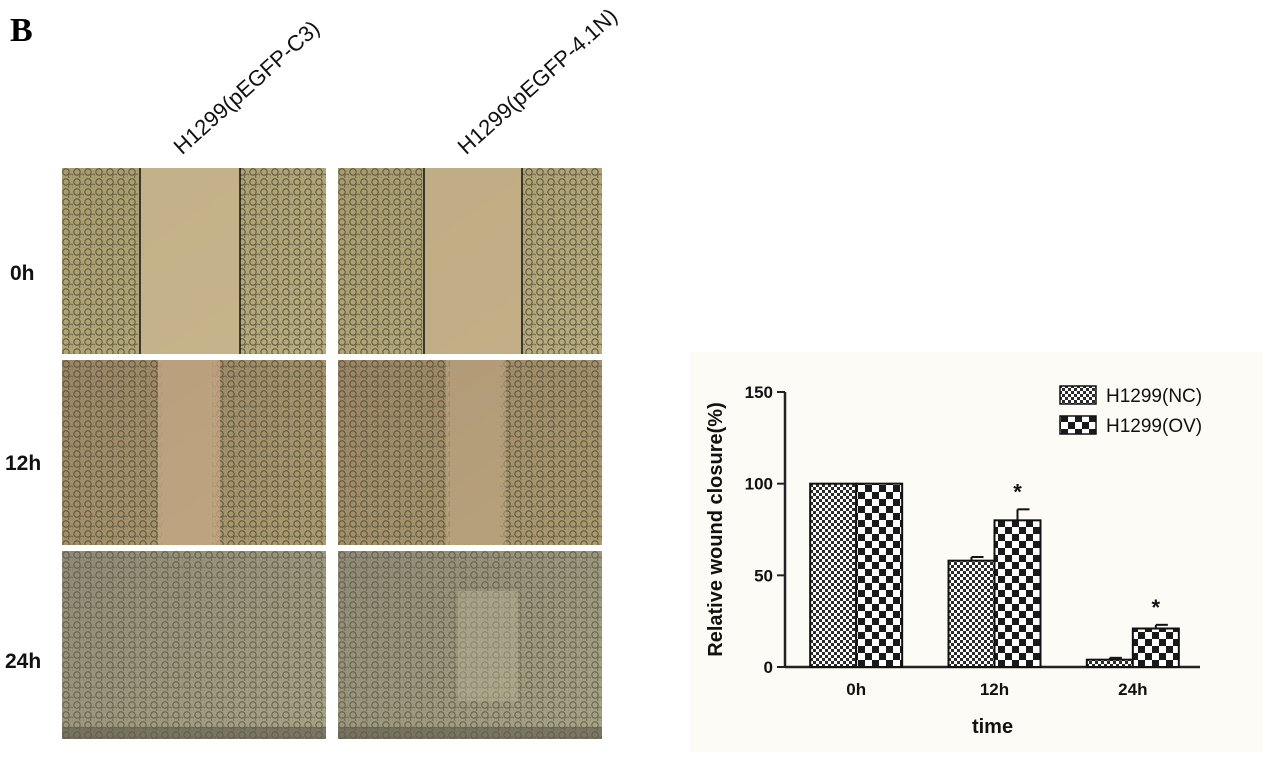 The image size is (1263, 757). Describe the element at coordinates (470, 645) in the screenshot. I see `micrograph-4-1n-24h` at that location.